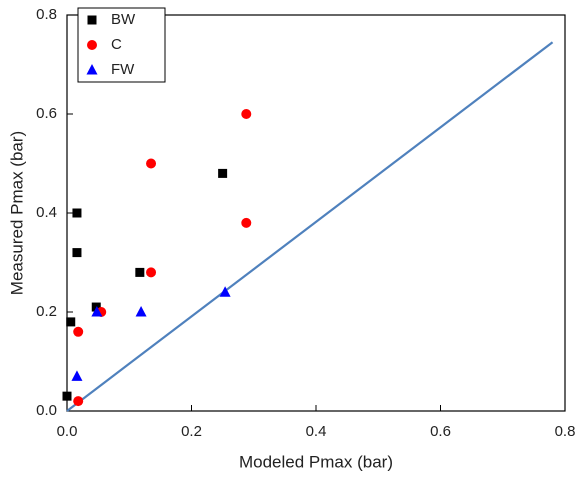 This screenshot has width=576, height=477. I want to click on y-tick-label: 0.8, so click(46, 14).